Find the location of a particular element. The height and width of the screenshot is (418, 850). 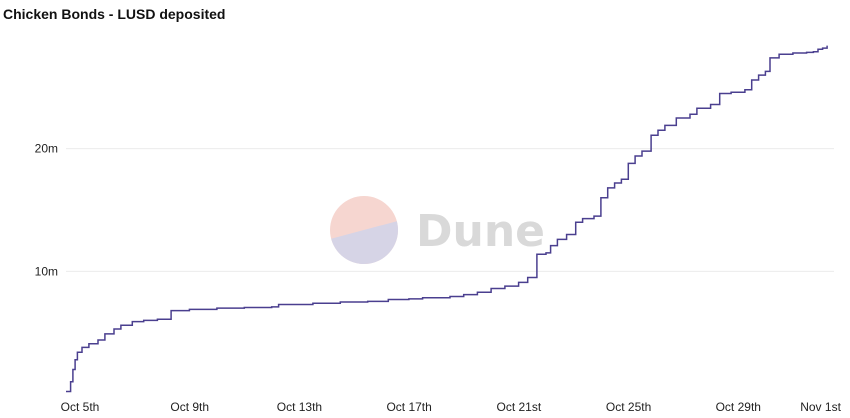

x-tick-label: Oct 9th is located at coordinates (189, 407).